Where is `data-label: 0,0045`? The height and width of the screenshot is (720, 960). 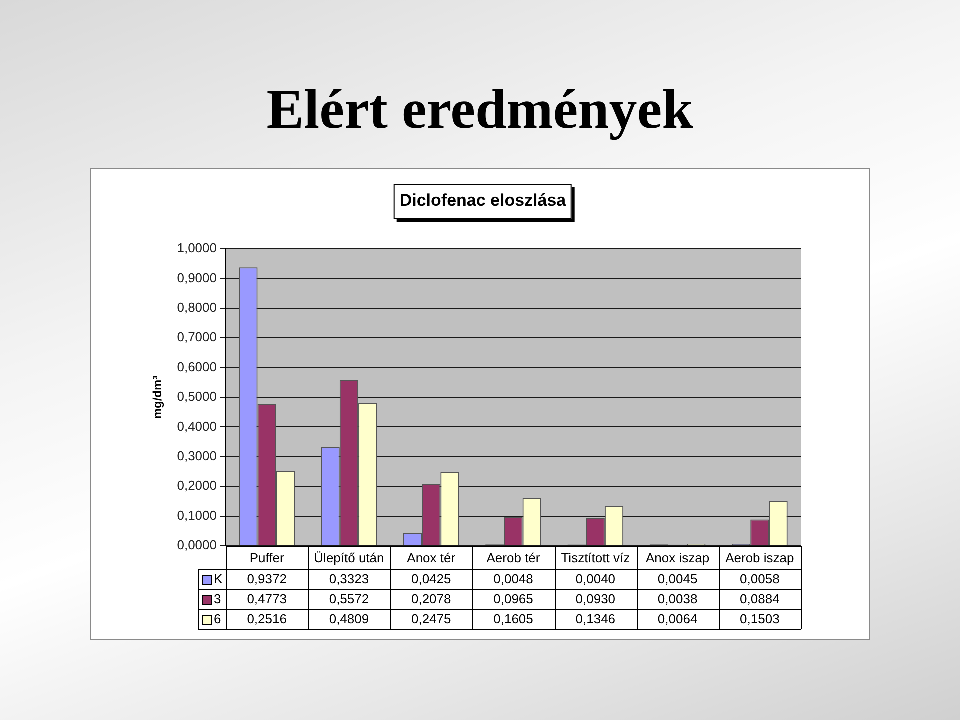 data-label: 0,0045 is located at coordinates (678, 579).